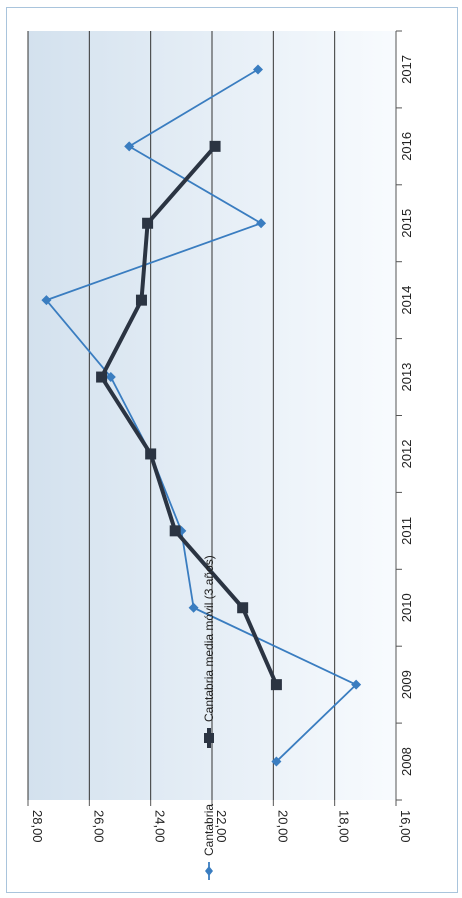 This screenshot has width=462, height=898. What do you see at coordinates (406, 453) in the screenshot?
I see `category-label: 2012` at bounding box center [406, 453].